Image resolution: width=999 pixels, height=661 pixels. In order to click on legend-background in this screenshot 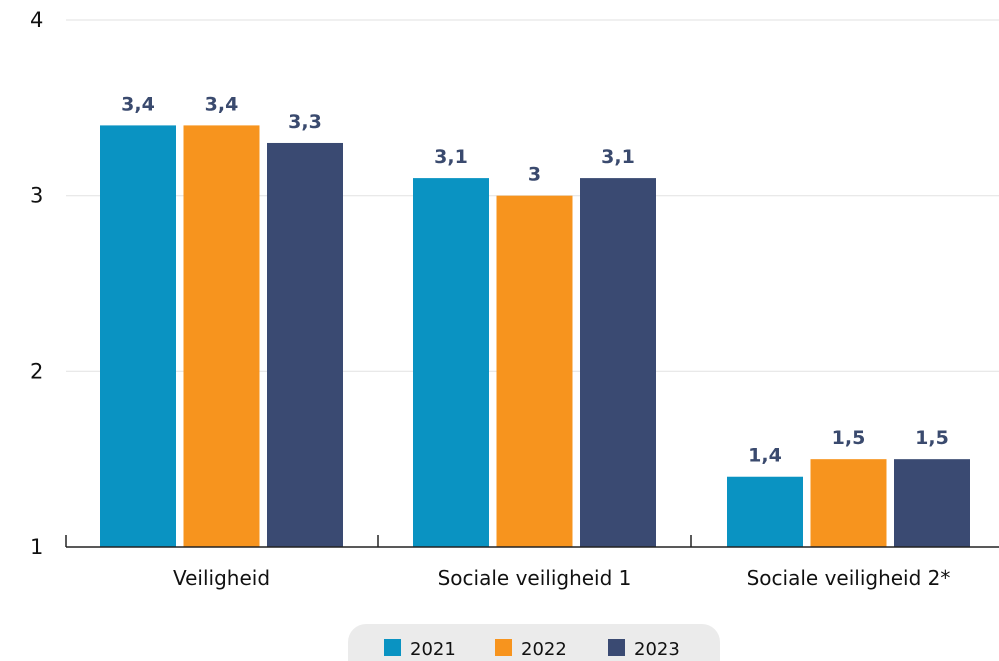, I will do `click(534, 642)`.